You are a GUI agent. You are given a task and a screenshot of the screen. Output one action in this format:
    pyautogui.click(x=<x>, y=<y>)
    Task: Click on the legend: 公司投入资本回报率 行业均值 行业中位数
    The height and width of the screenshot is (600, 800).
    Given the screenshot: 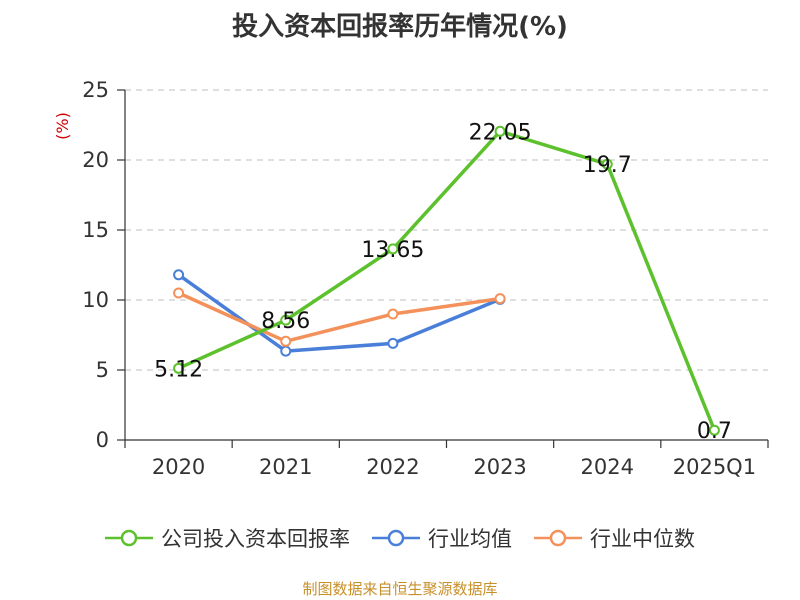 What is the action you would take?
    pyautogui.click(x=400, y=538)
    